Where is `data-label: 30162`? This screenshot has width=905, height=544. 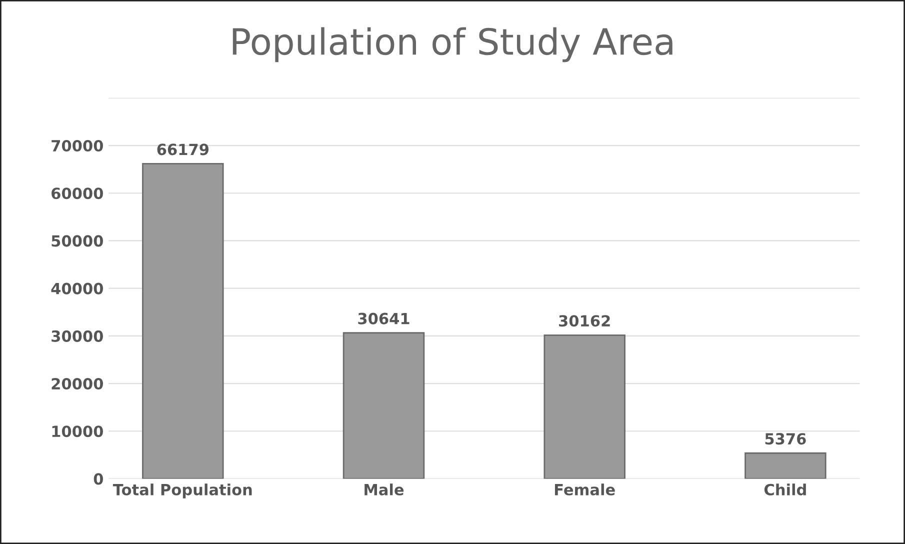 data-label: 30162 is located at coordinates (584, 321).